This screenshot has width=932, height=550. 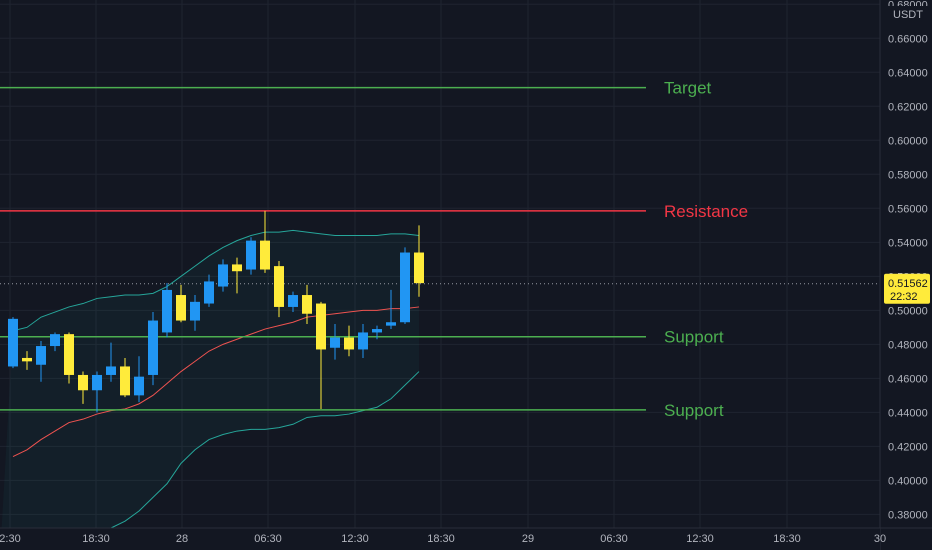 What do you see at coordinates (688, 88) in the screenshot?
I see `level-label-target: Target` at bounding box center [688, 88].